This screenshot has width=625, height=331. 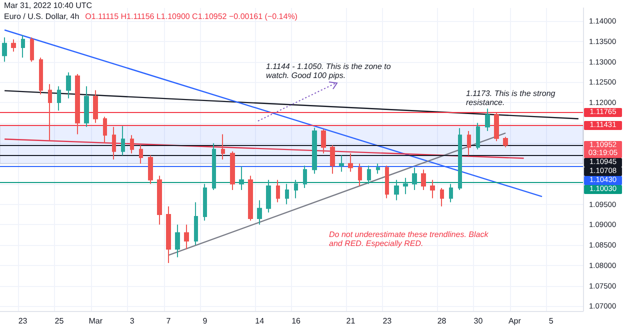 I want to click on x-tick-label: 14, so click(x=260, y=321).